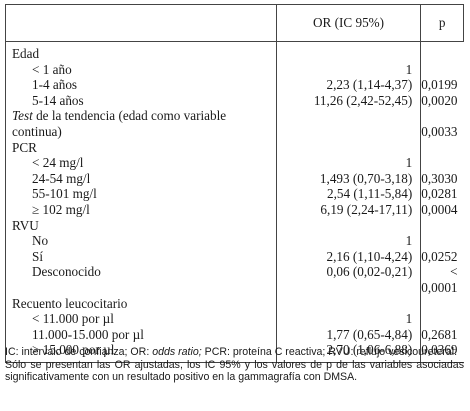 The image size is (470, 411). I want to click on table-row: RVU, so click(234, 225).